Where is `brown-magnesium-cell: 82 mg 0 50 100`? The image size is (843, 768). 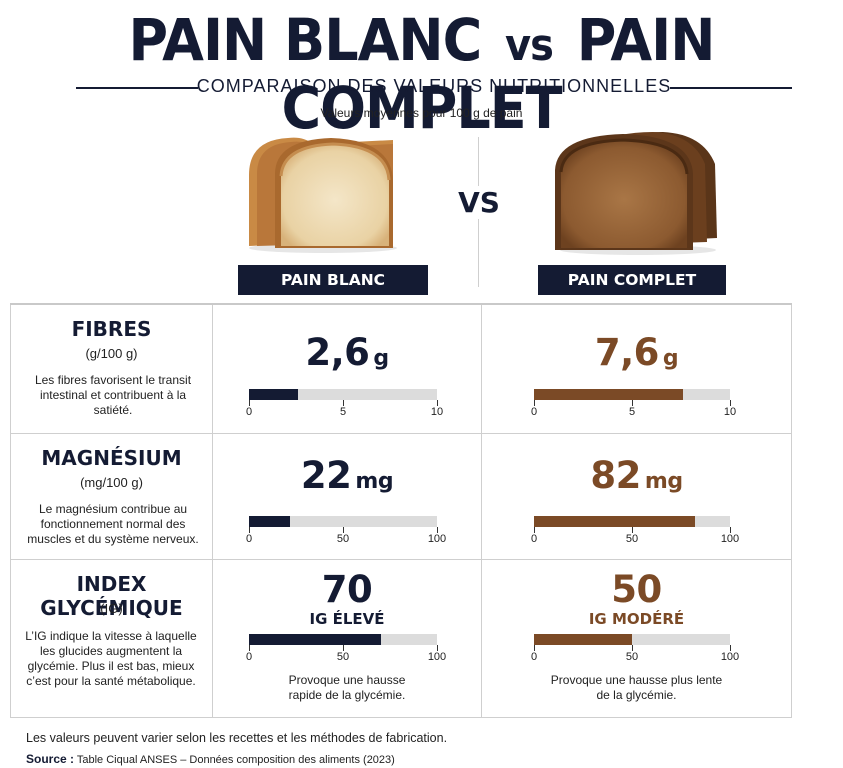 brown-magnesium-cell: 82 mg 0 50 100 is located at coordinates (637, 497).